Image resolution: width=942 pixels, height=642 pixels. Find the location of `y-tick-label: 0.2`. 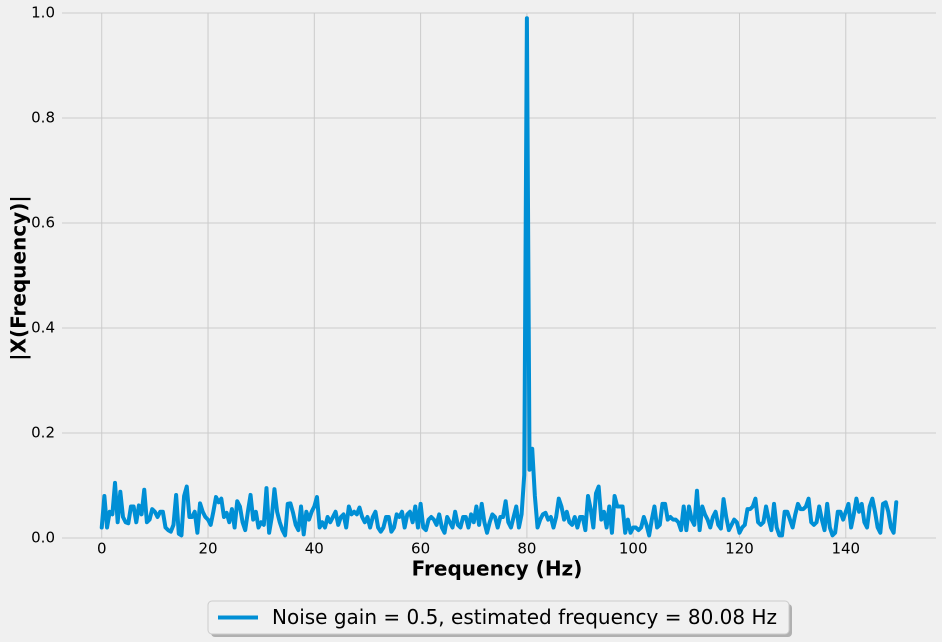

y-tick-label: 0.2 is located at coordinates (43, 433).